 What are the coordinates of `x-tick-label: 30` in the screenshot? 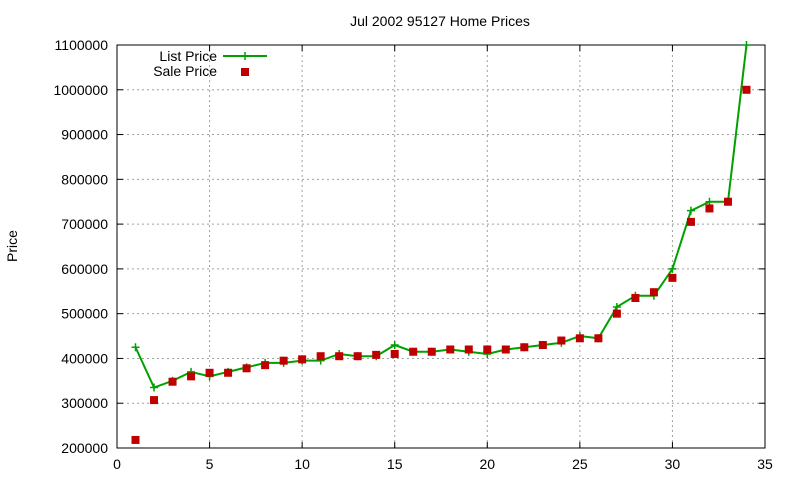 It's located at (673, 464).